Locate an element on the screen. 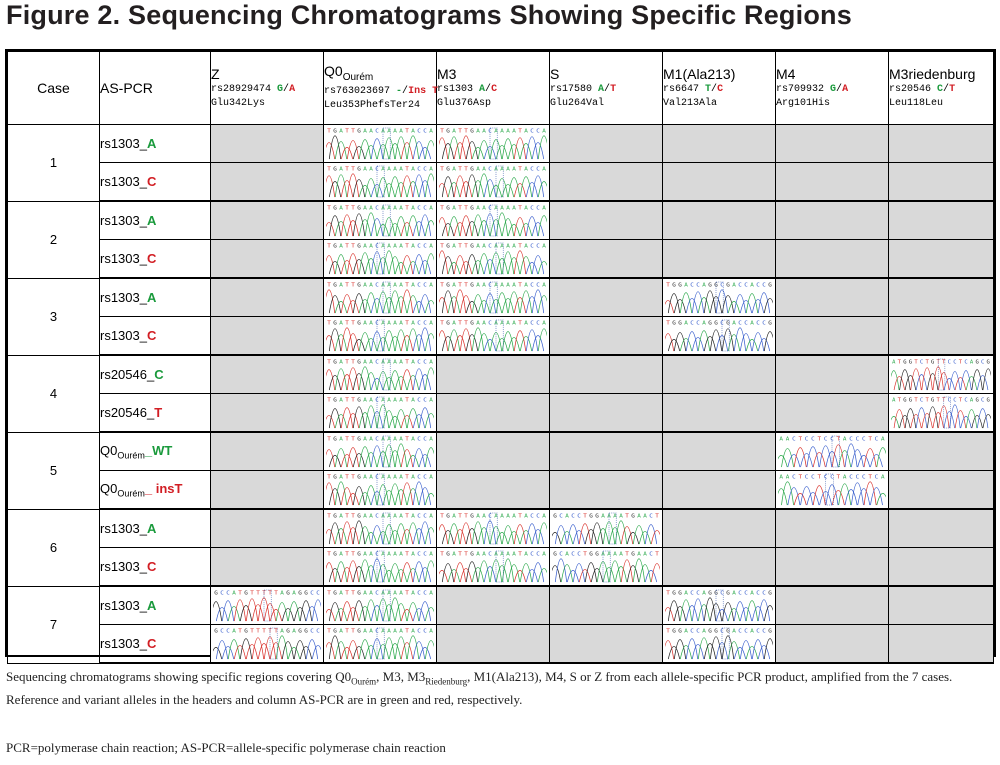  allele-variant: A is located at coordinates (151, 605).